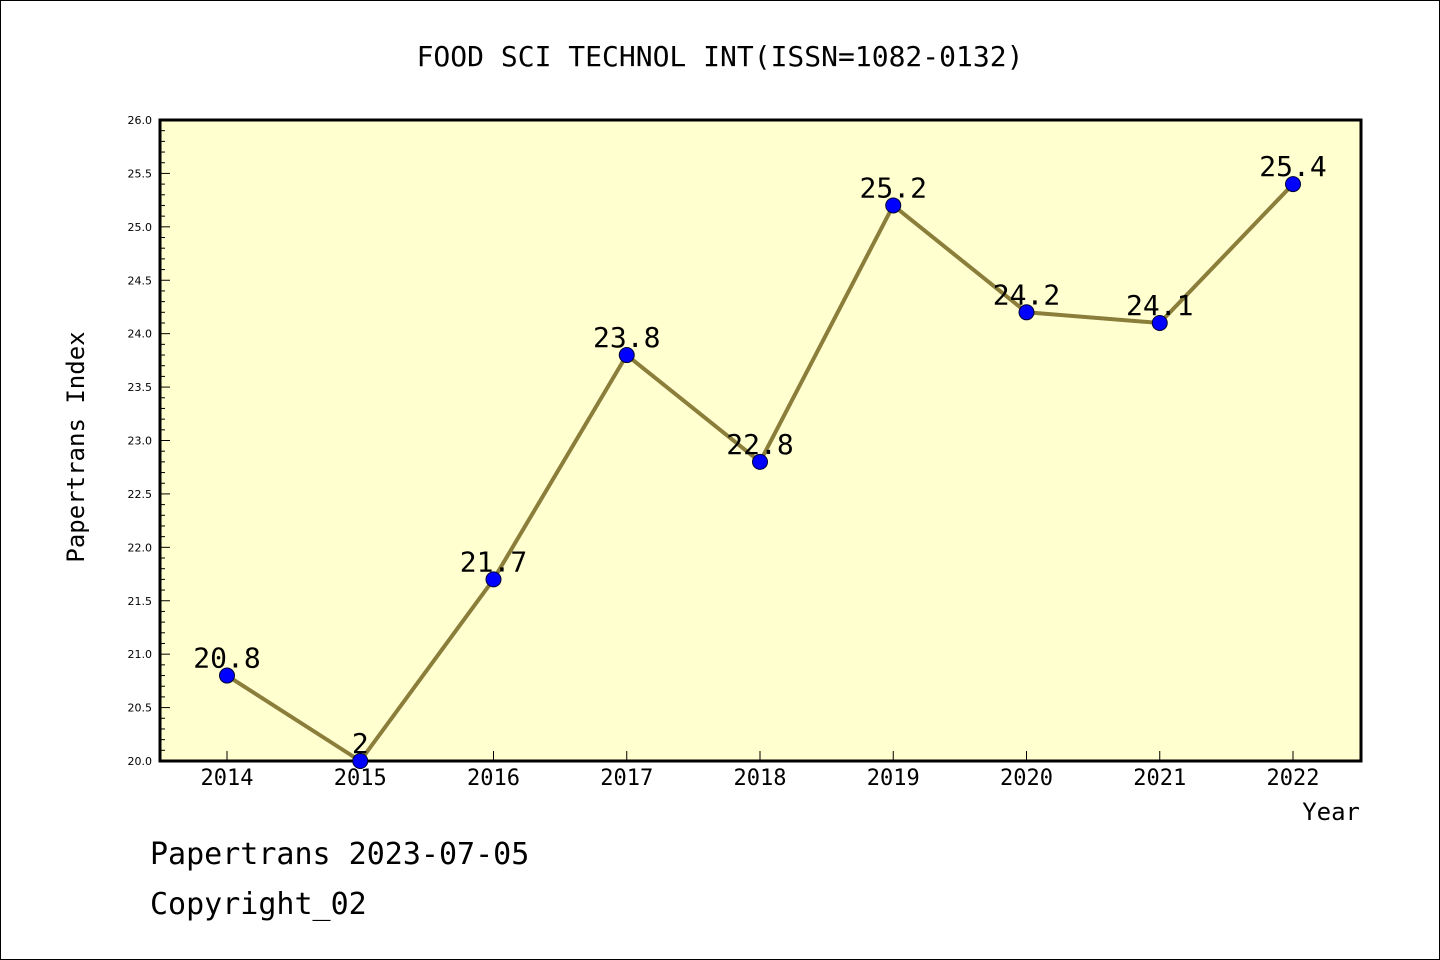  What do you see at coordinates (226, 658) in the screenshot?
I see `data-label: 20.8` at bounding box center [226, 658].